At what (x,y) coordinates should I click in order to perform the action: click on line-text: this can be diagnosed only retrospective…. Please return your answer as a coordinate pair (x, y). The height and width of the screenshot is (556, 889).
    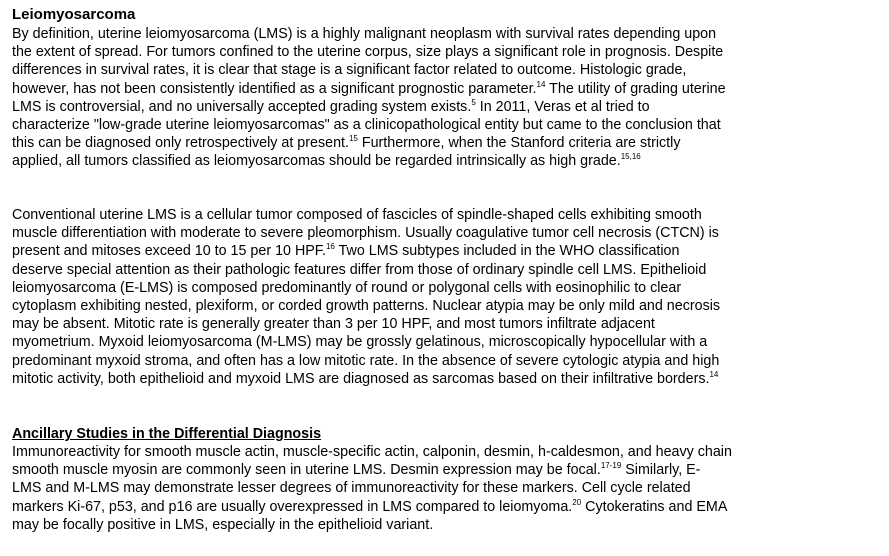
    Looking at the image, I should click on (180, 143).